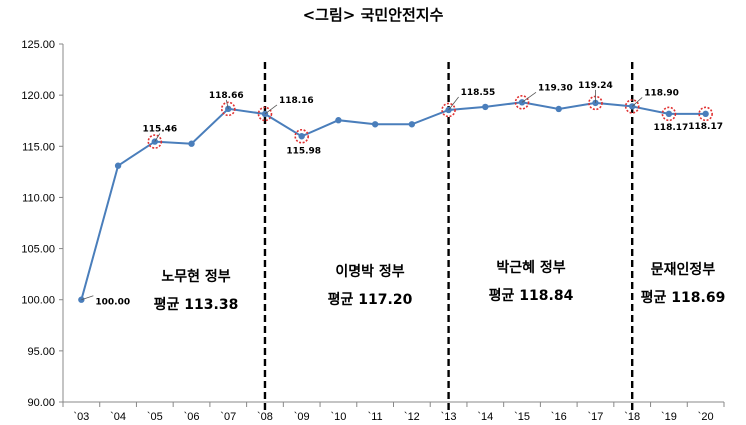  What do you see at coordinates (118, 417) in the screenshot?
I see `x-tick-label: `04` at bounding box center [118, 417].